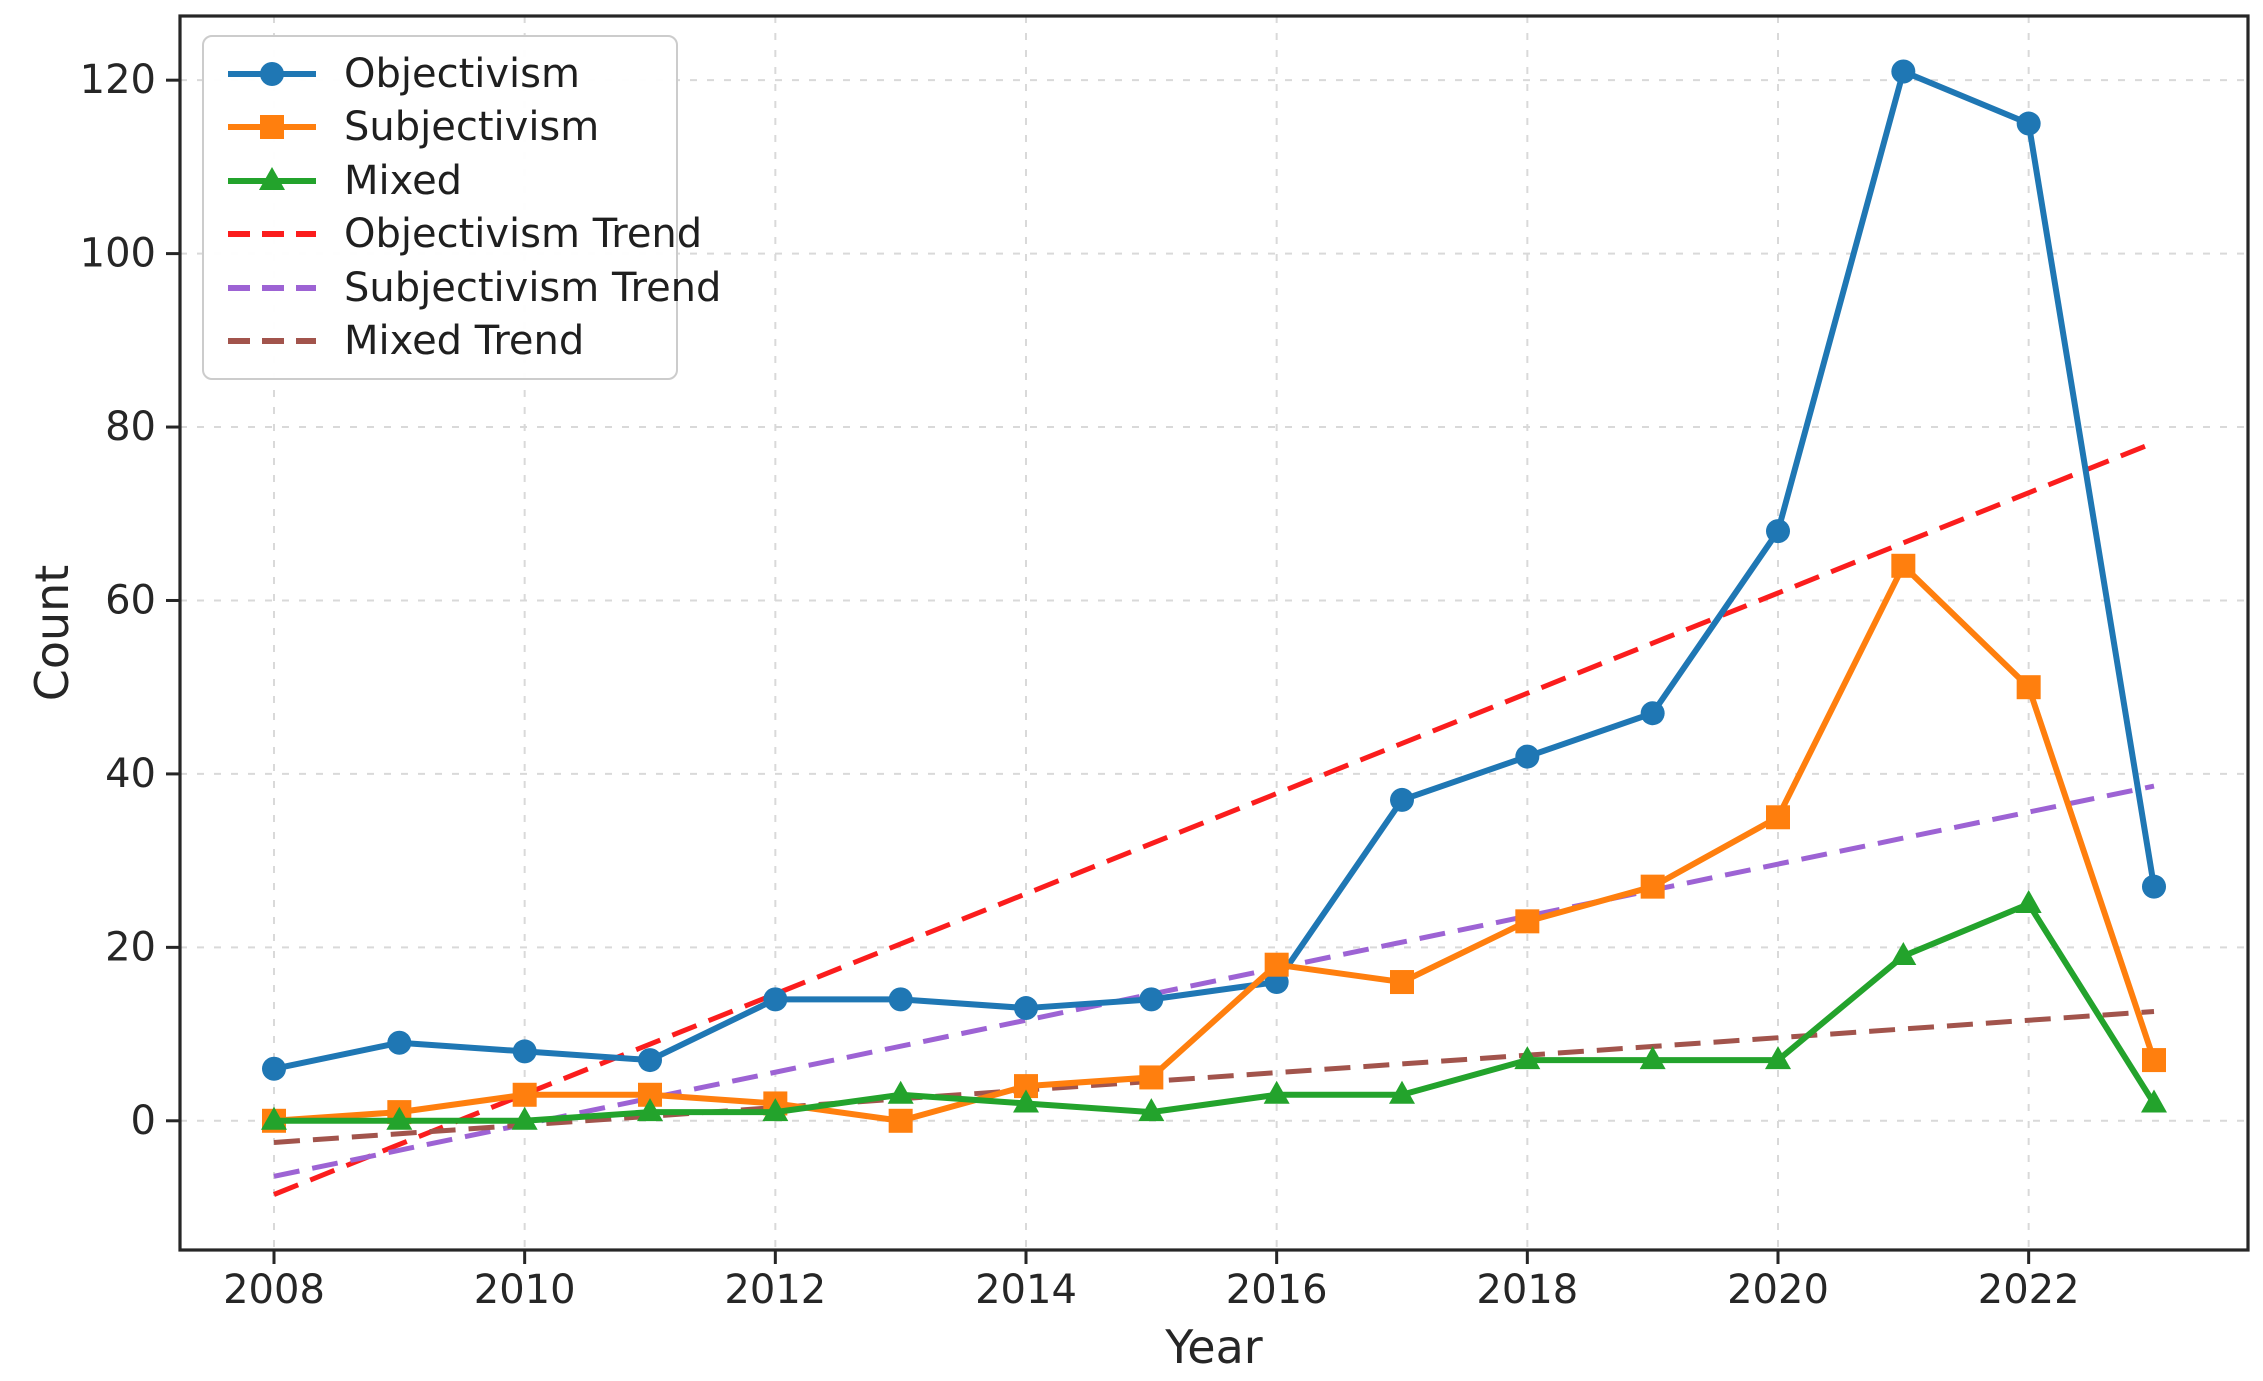  What do you see at coordinates (272, 341) in the screenshot?
I see `legend-swatch-mixed-trend` at bounding box center [272, 341].